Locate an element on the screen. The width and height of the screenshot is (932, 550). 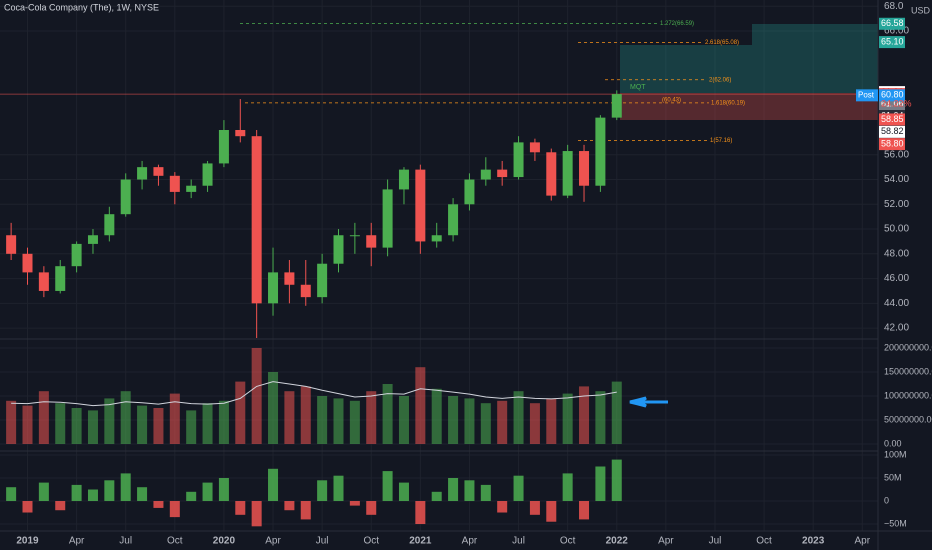
y-tick-label: 50.00 is located at coordinates (896, 229).